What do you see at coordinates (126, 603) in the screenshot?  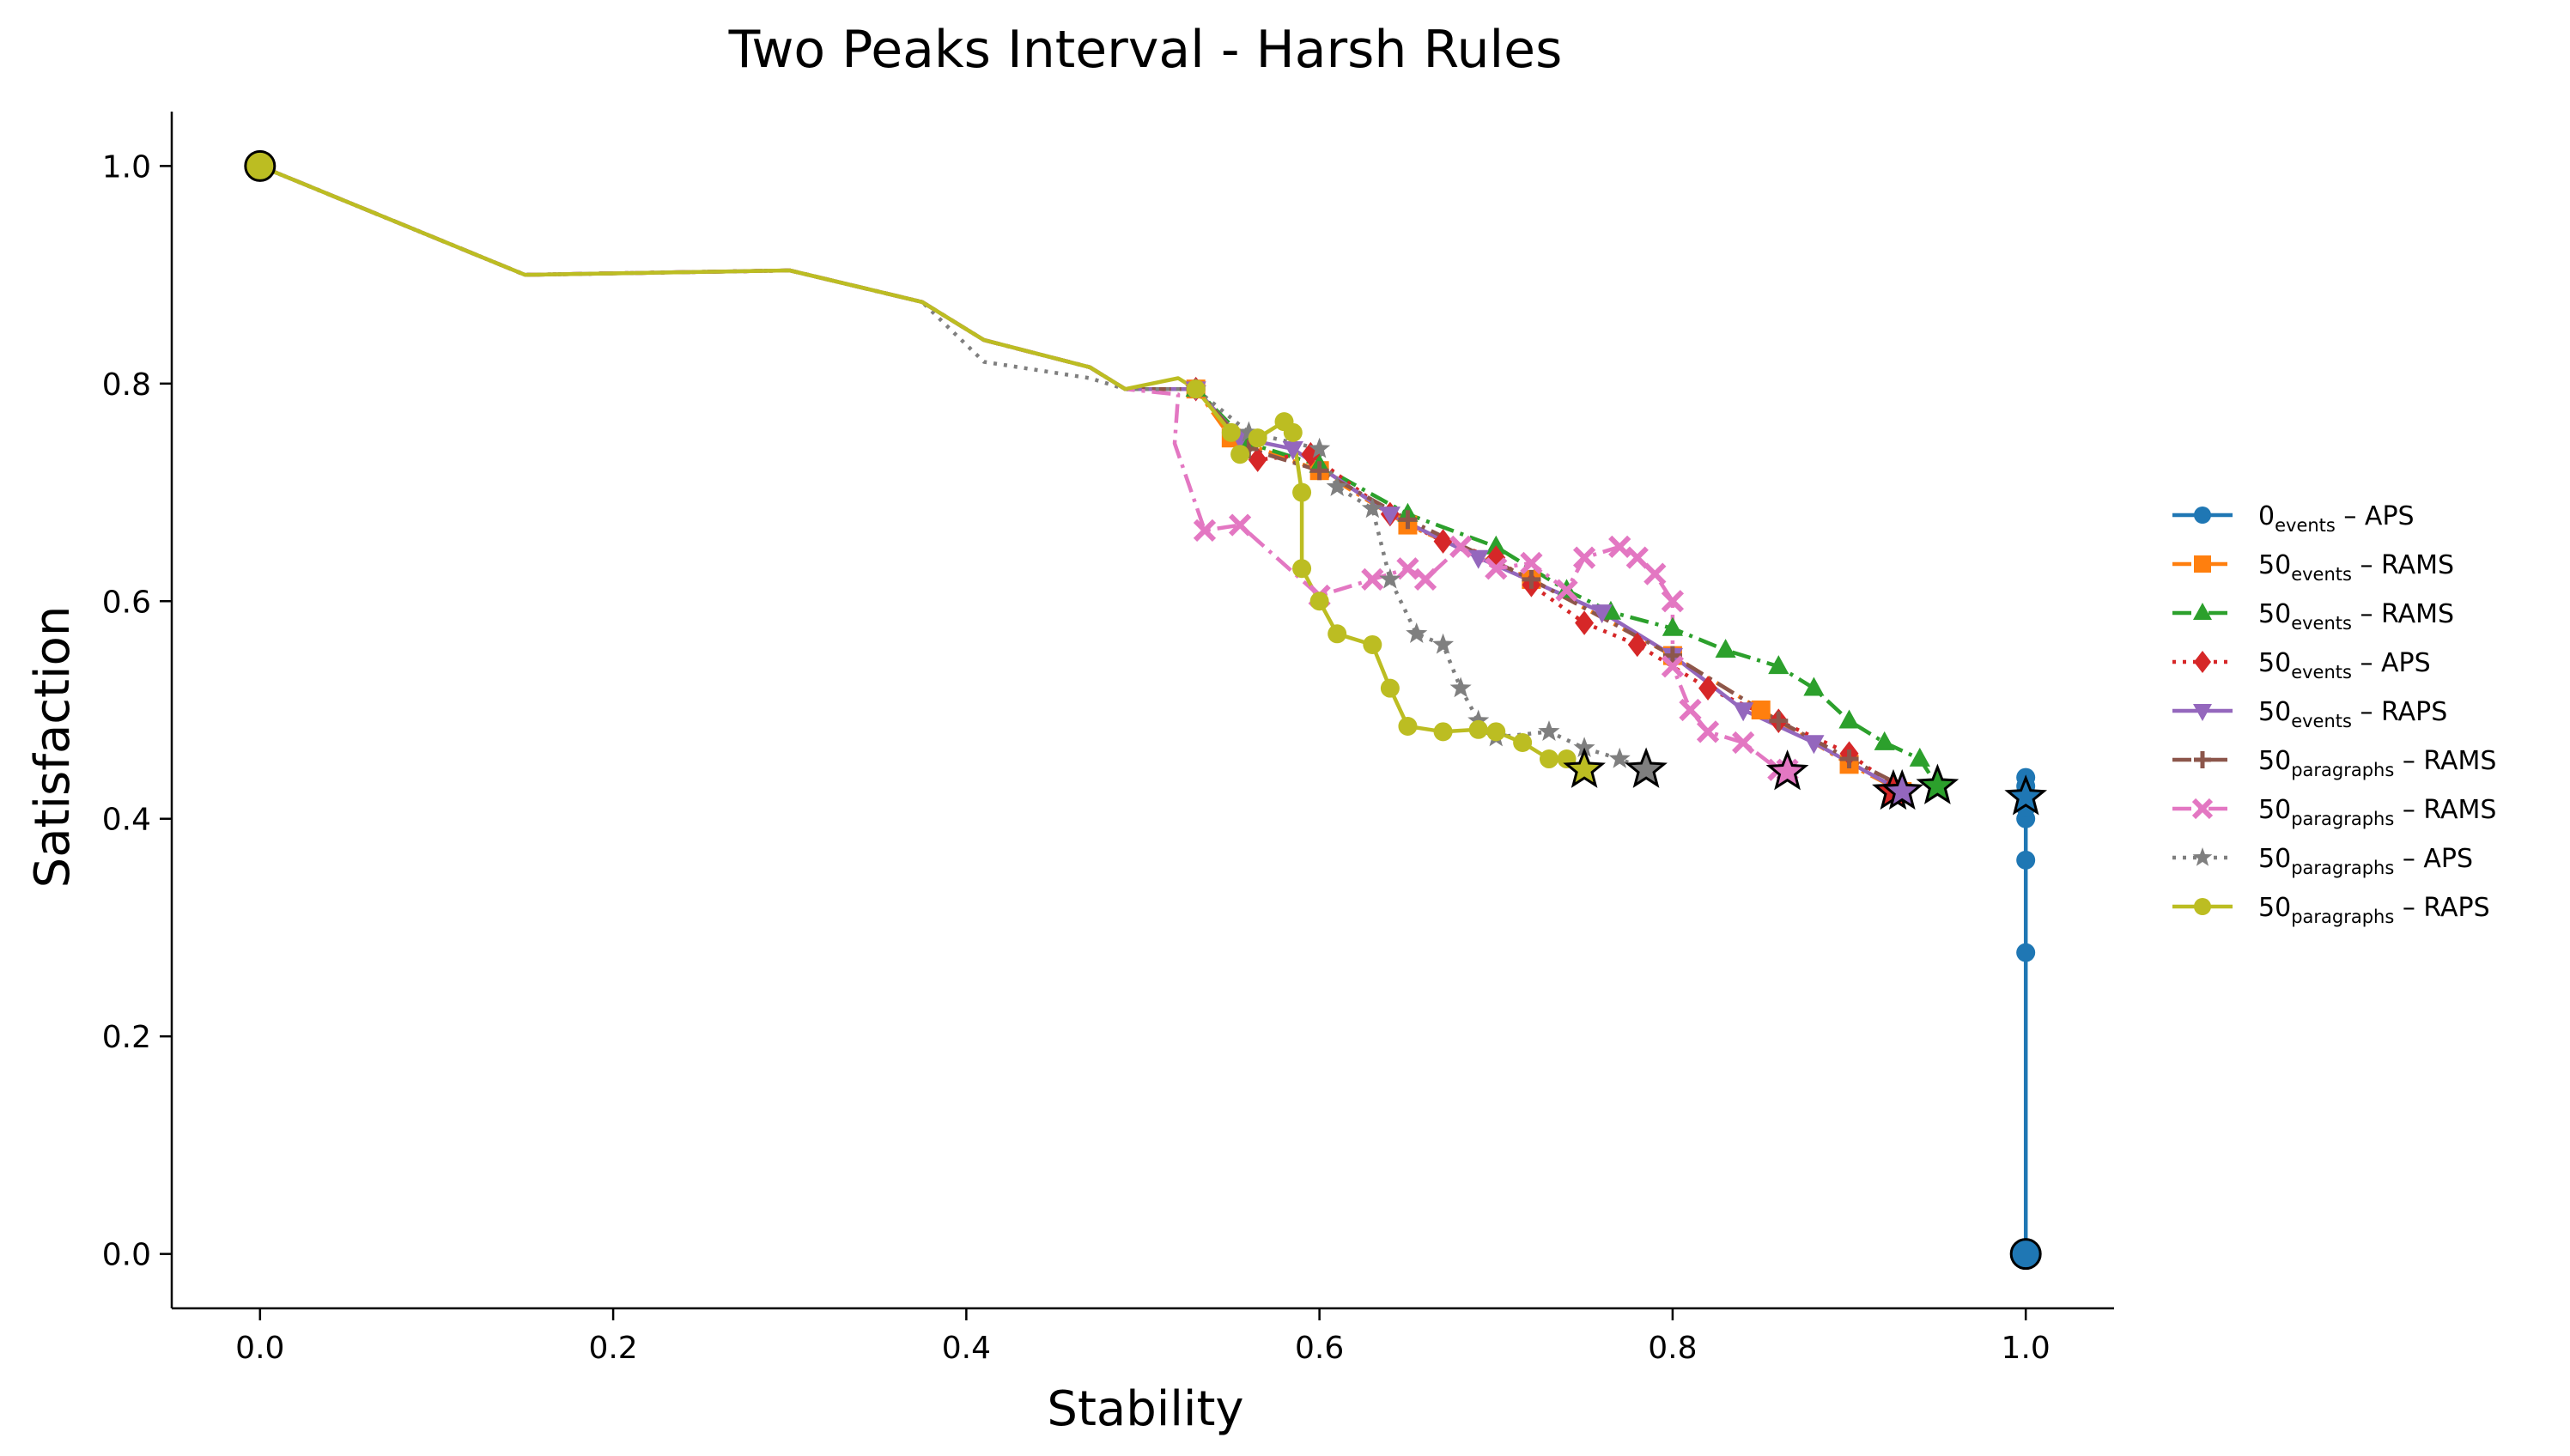 I see `y-tick-label: 0.6` at bounding box center [126, 603].